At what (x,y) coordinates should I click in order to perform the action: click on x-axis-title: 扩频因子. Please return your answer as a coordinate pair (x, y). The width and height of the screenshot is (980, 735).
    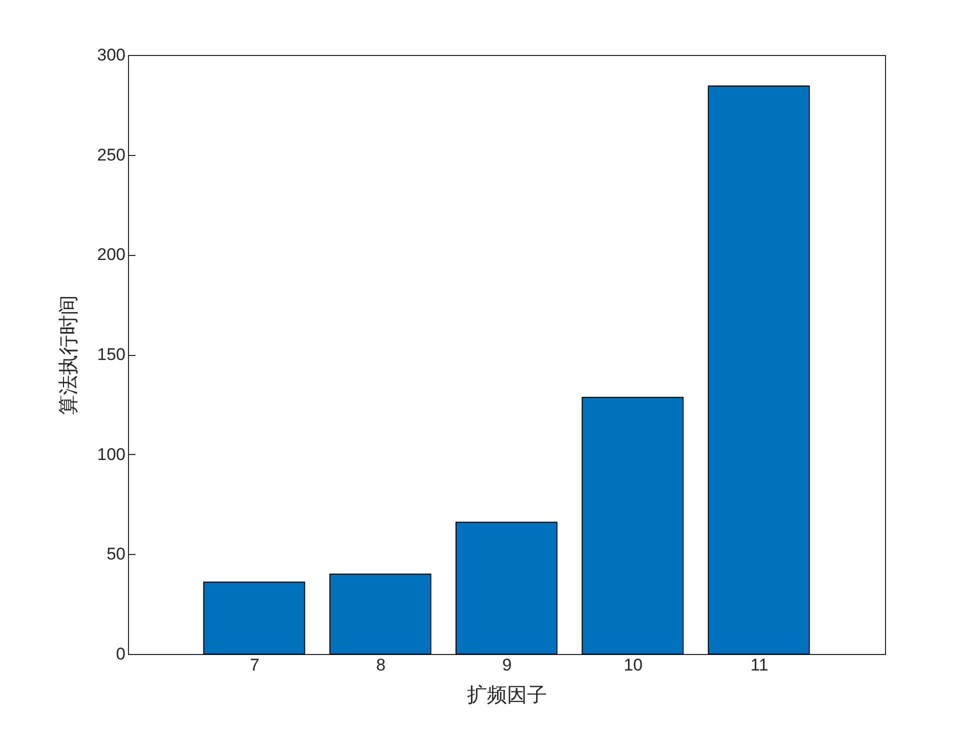
    Looking at the image, I should click on (507, 695).